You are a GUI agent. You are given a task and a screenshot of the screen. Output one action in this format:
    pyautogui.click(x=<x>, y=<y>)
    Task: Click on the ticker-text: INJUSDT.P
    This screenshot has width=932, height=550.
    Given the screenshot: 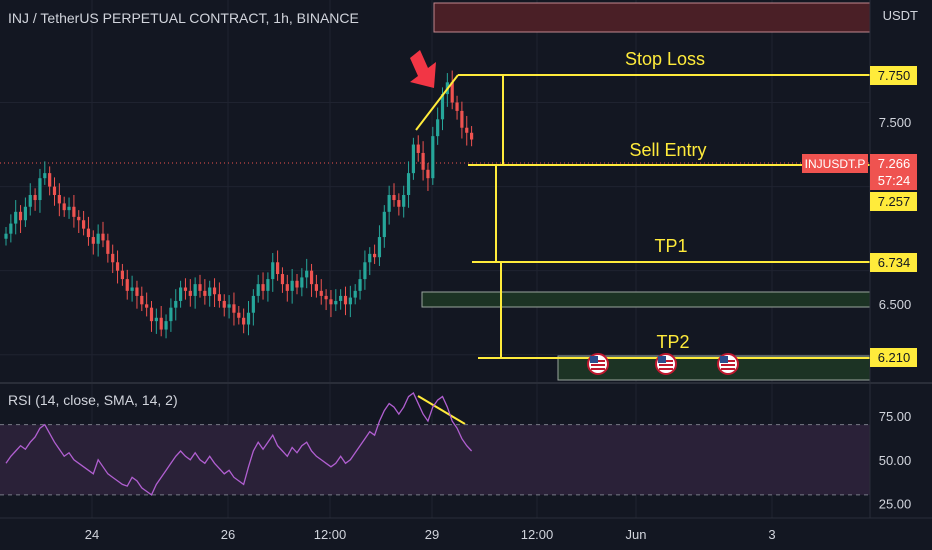 What is the action you would take?
    pyautogui.click(x=835, y=164)
    